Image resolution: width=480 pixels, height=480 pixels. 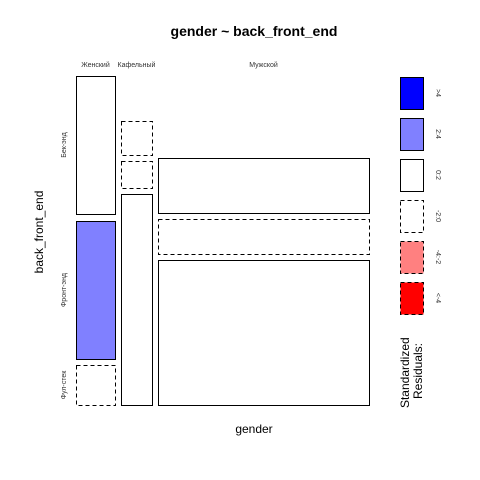 What do you see at coordinates (420, 196) in the screenshot?
I see `legend: >4 2:4 0:2 -2:0 -4:-2 <-4` at bounding box center [420, 196].